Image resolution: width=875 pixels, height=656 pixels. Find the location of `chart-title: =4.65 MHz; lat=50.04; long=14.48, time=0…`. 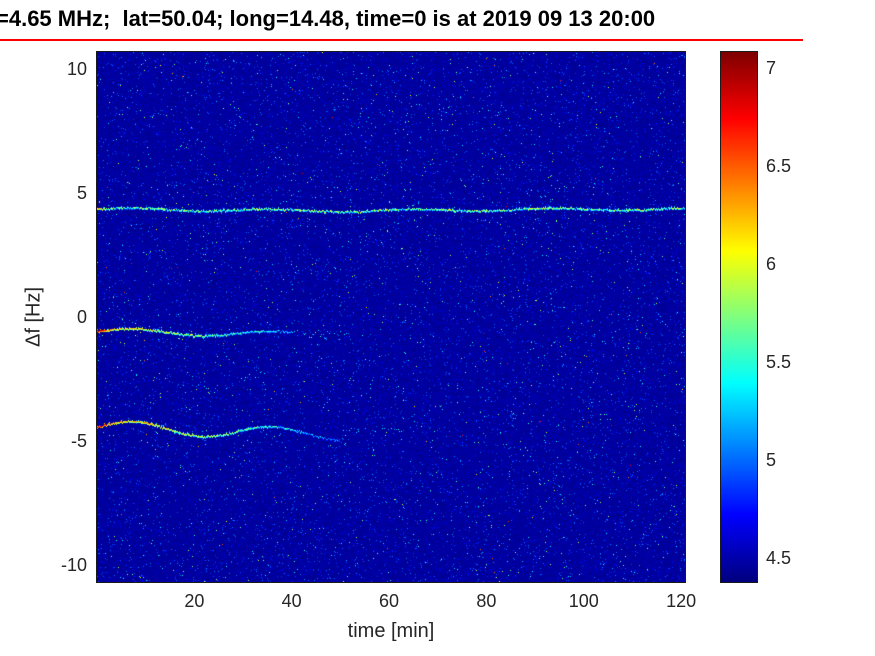

chart-title: =4.65 MHz; lat=50.04; long=14.48, time=0… is located at coordinates (328, 18).